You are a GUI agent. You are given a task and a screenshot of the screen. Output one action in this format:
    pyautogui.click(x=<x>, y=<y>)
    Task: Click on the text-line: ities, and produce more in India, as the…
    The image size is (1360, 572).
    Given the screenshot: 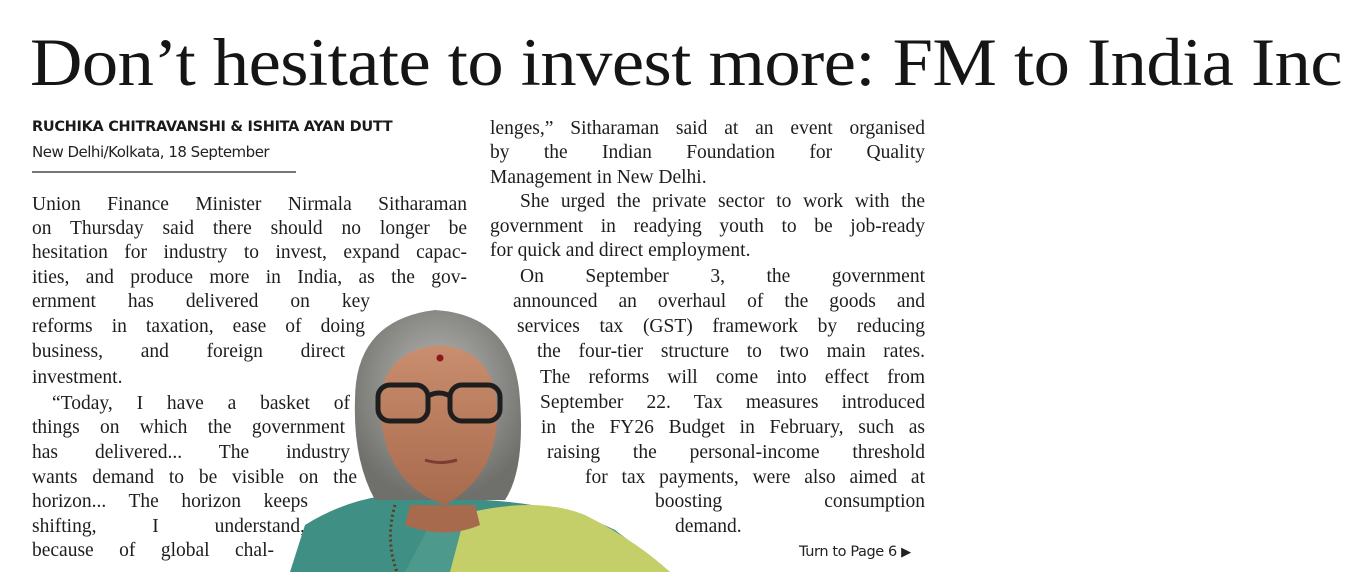 What is the action you would take?
    pyautogui.click(x=249, y=277)
    